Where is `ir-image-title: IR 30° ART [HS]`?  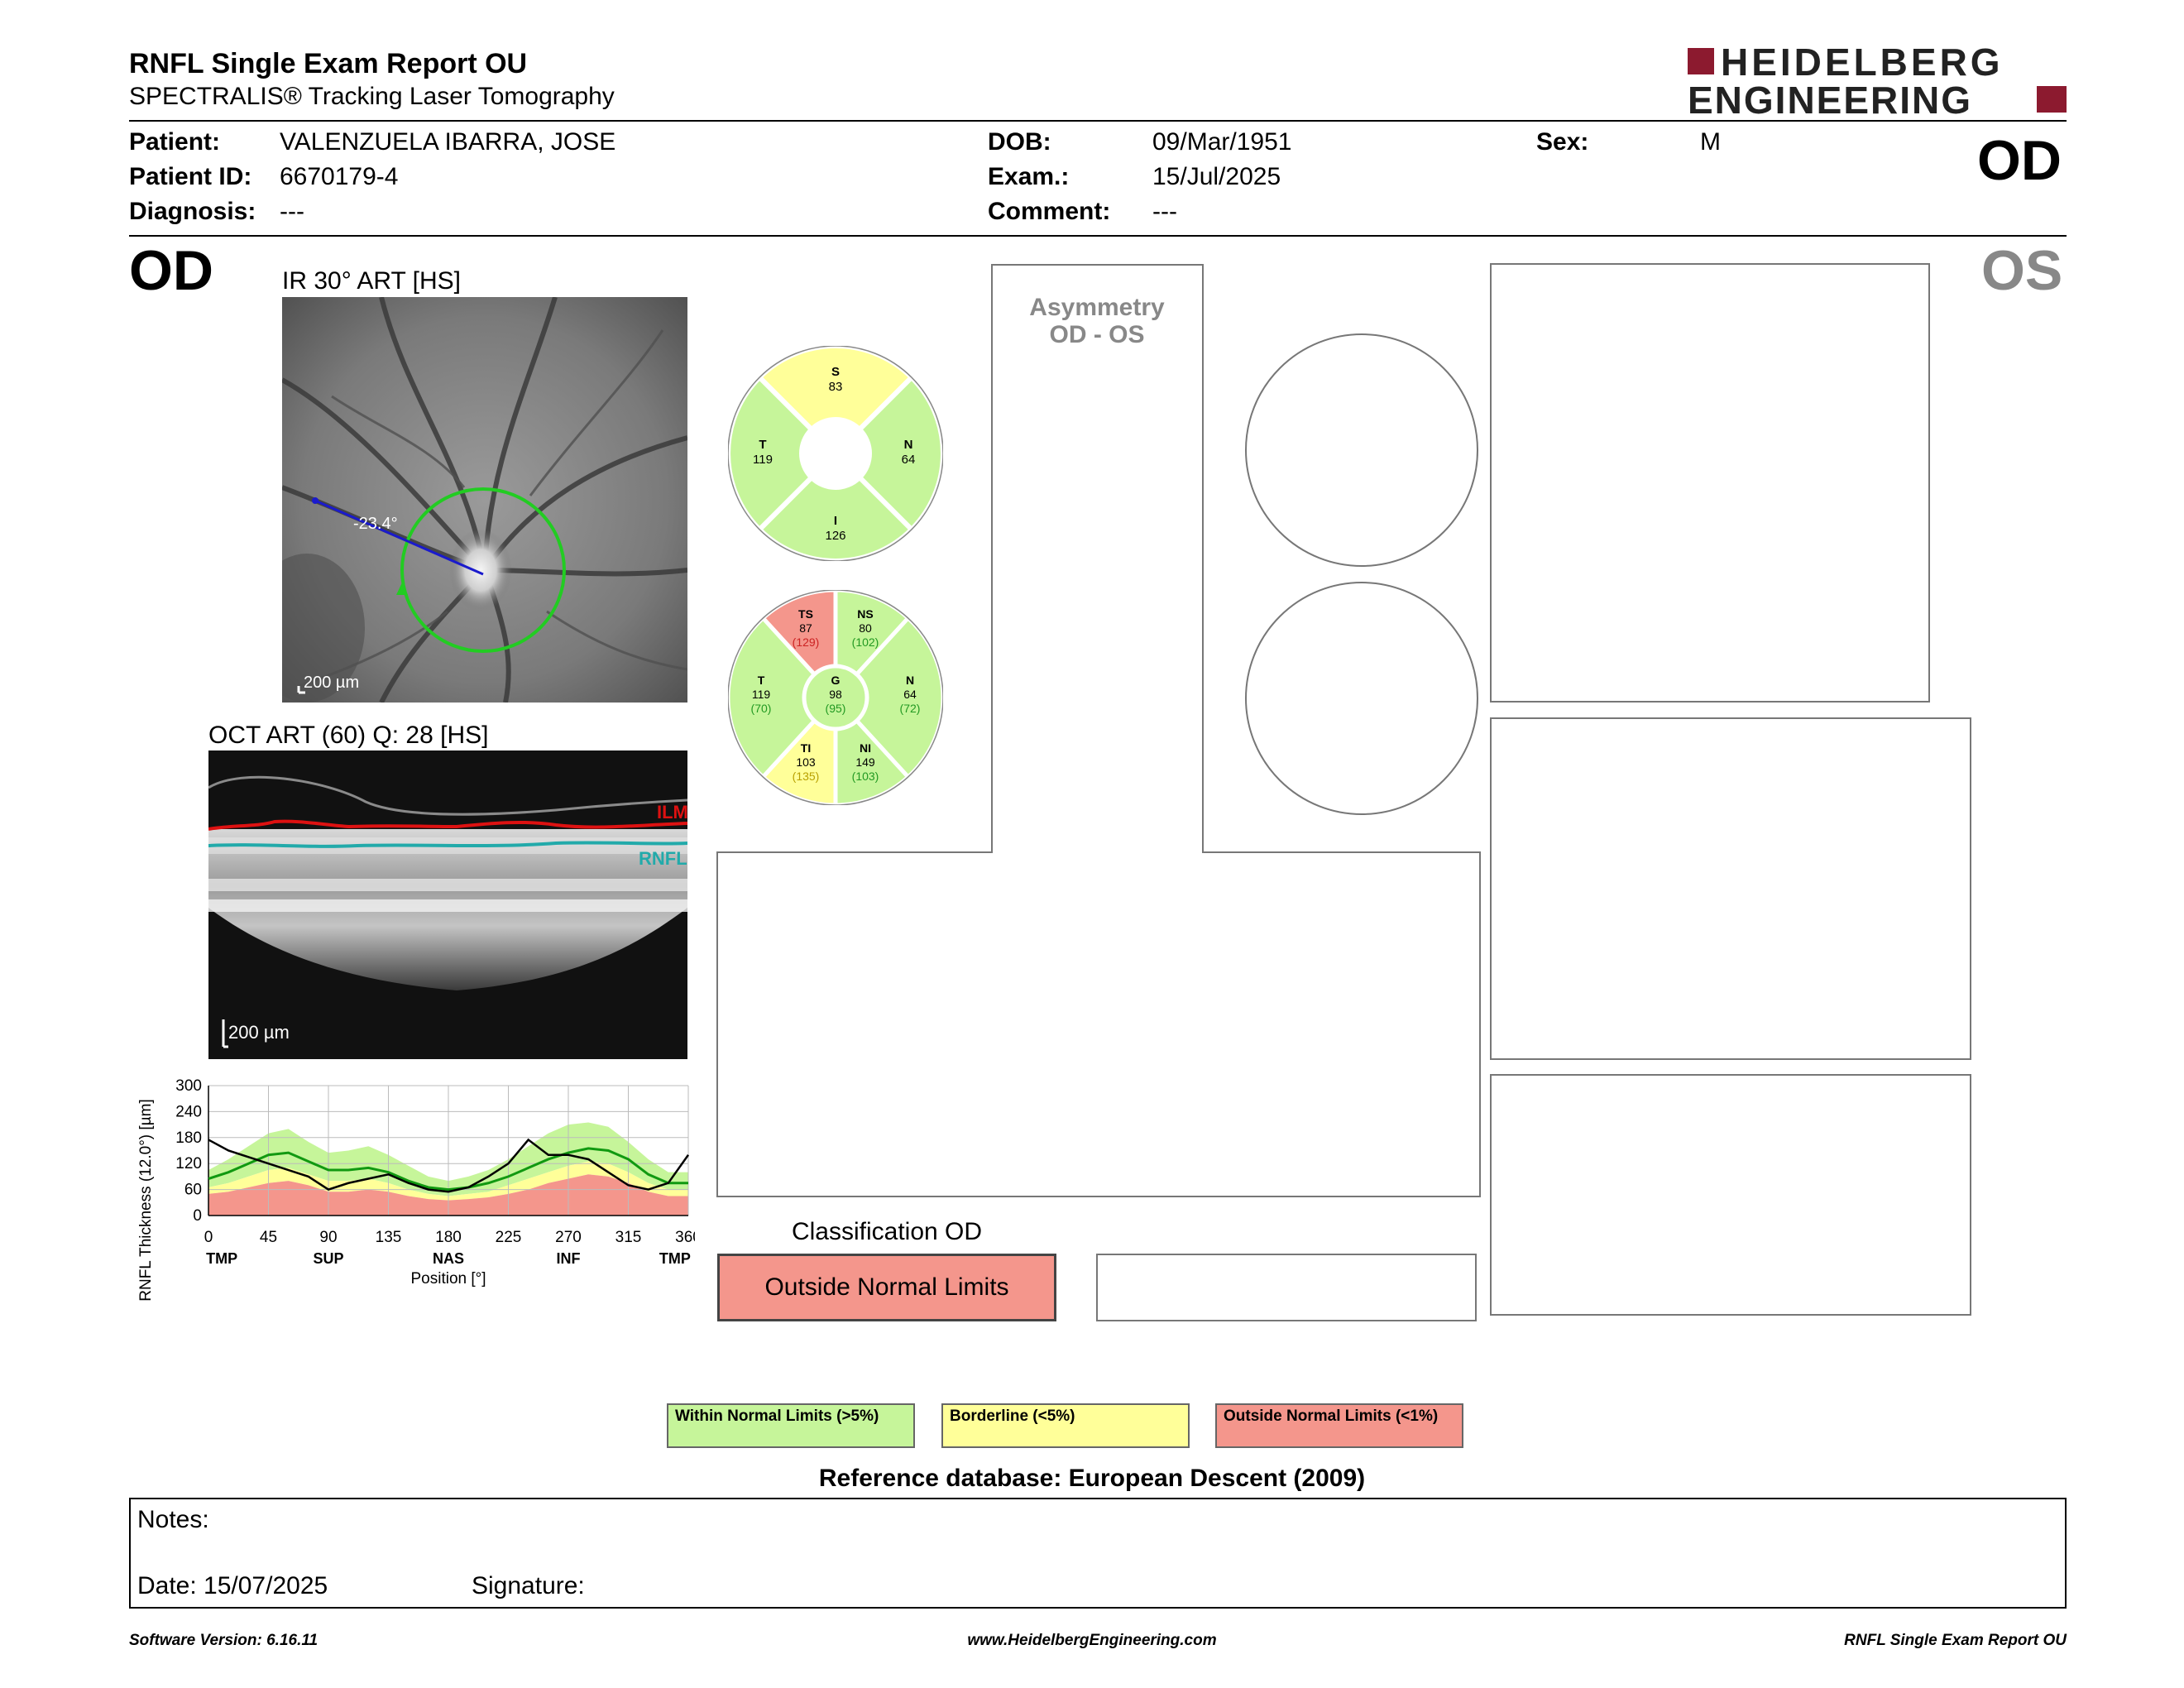
ir-image-title: IR 30° ART [HS] is located at coordinates (371, 281).